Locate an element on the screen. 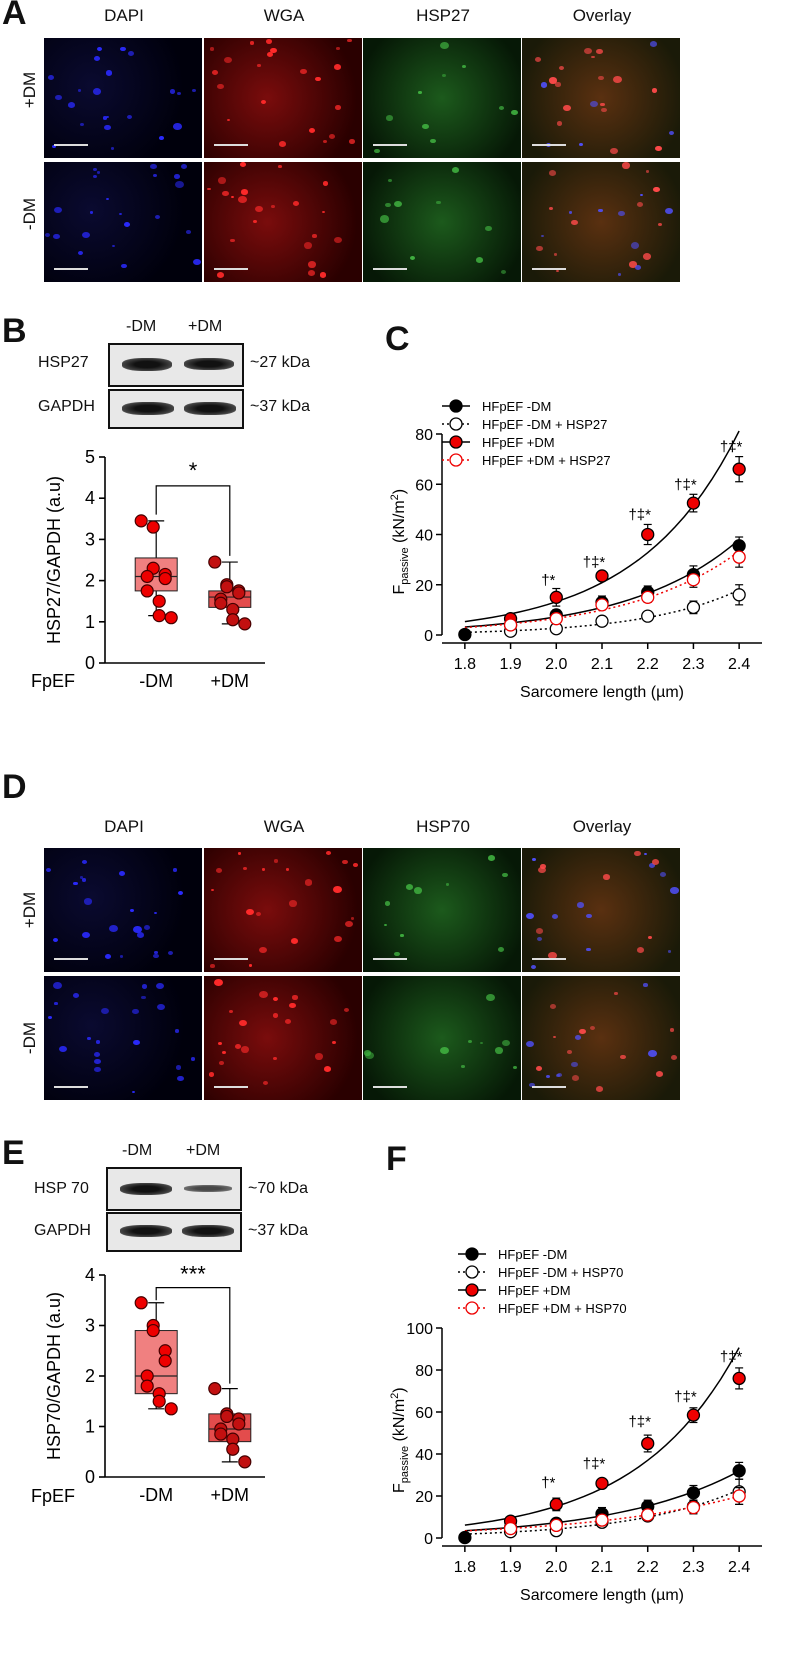 The height and width of the screenshot is (1653, 800). blot-row-gapdh-e: GAPDH is located at coordinates (62, 1230).